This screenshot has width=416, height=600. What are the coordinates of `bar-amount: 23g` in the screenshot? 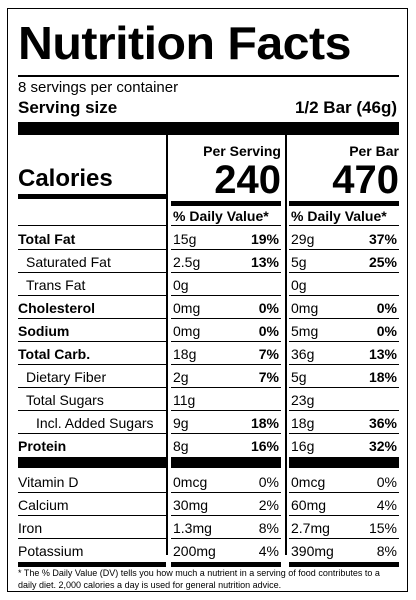 It's located at (303, 400).